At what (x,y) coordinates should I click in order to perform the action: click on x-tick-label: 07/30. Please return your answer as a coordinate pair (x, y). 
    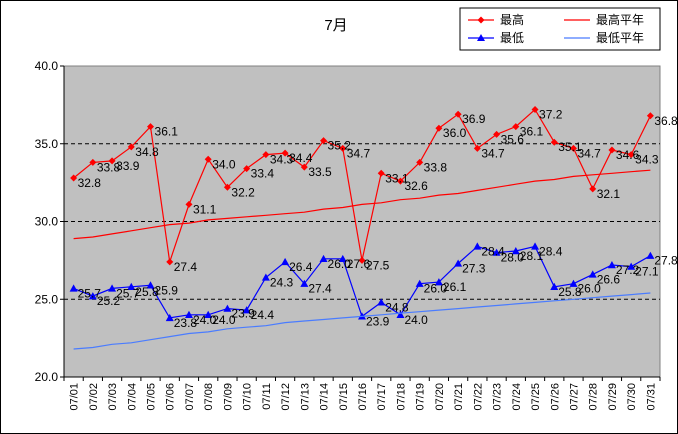
    Looking at the image, I should click on (632, 397).